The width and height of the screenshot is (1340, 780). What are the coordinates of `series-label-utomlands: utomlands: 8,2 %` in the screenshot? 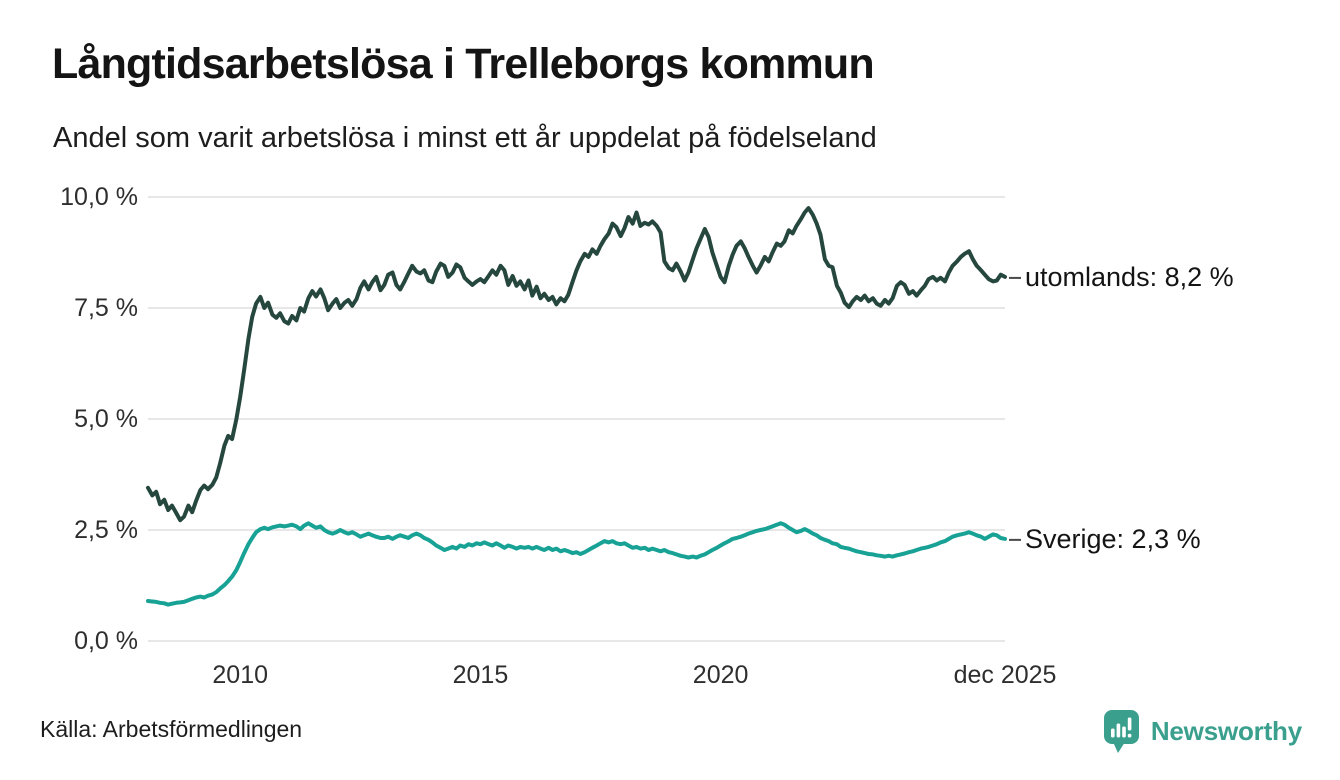 It's located at (1129, 276).